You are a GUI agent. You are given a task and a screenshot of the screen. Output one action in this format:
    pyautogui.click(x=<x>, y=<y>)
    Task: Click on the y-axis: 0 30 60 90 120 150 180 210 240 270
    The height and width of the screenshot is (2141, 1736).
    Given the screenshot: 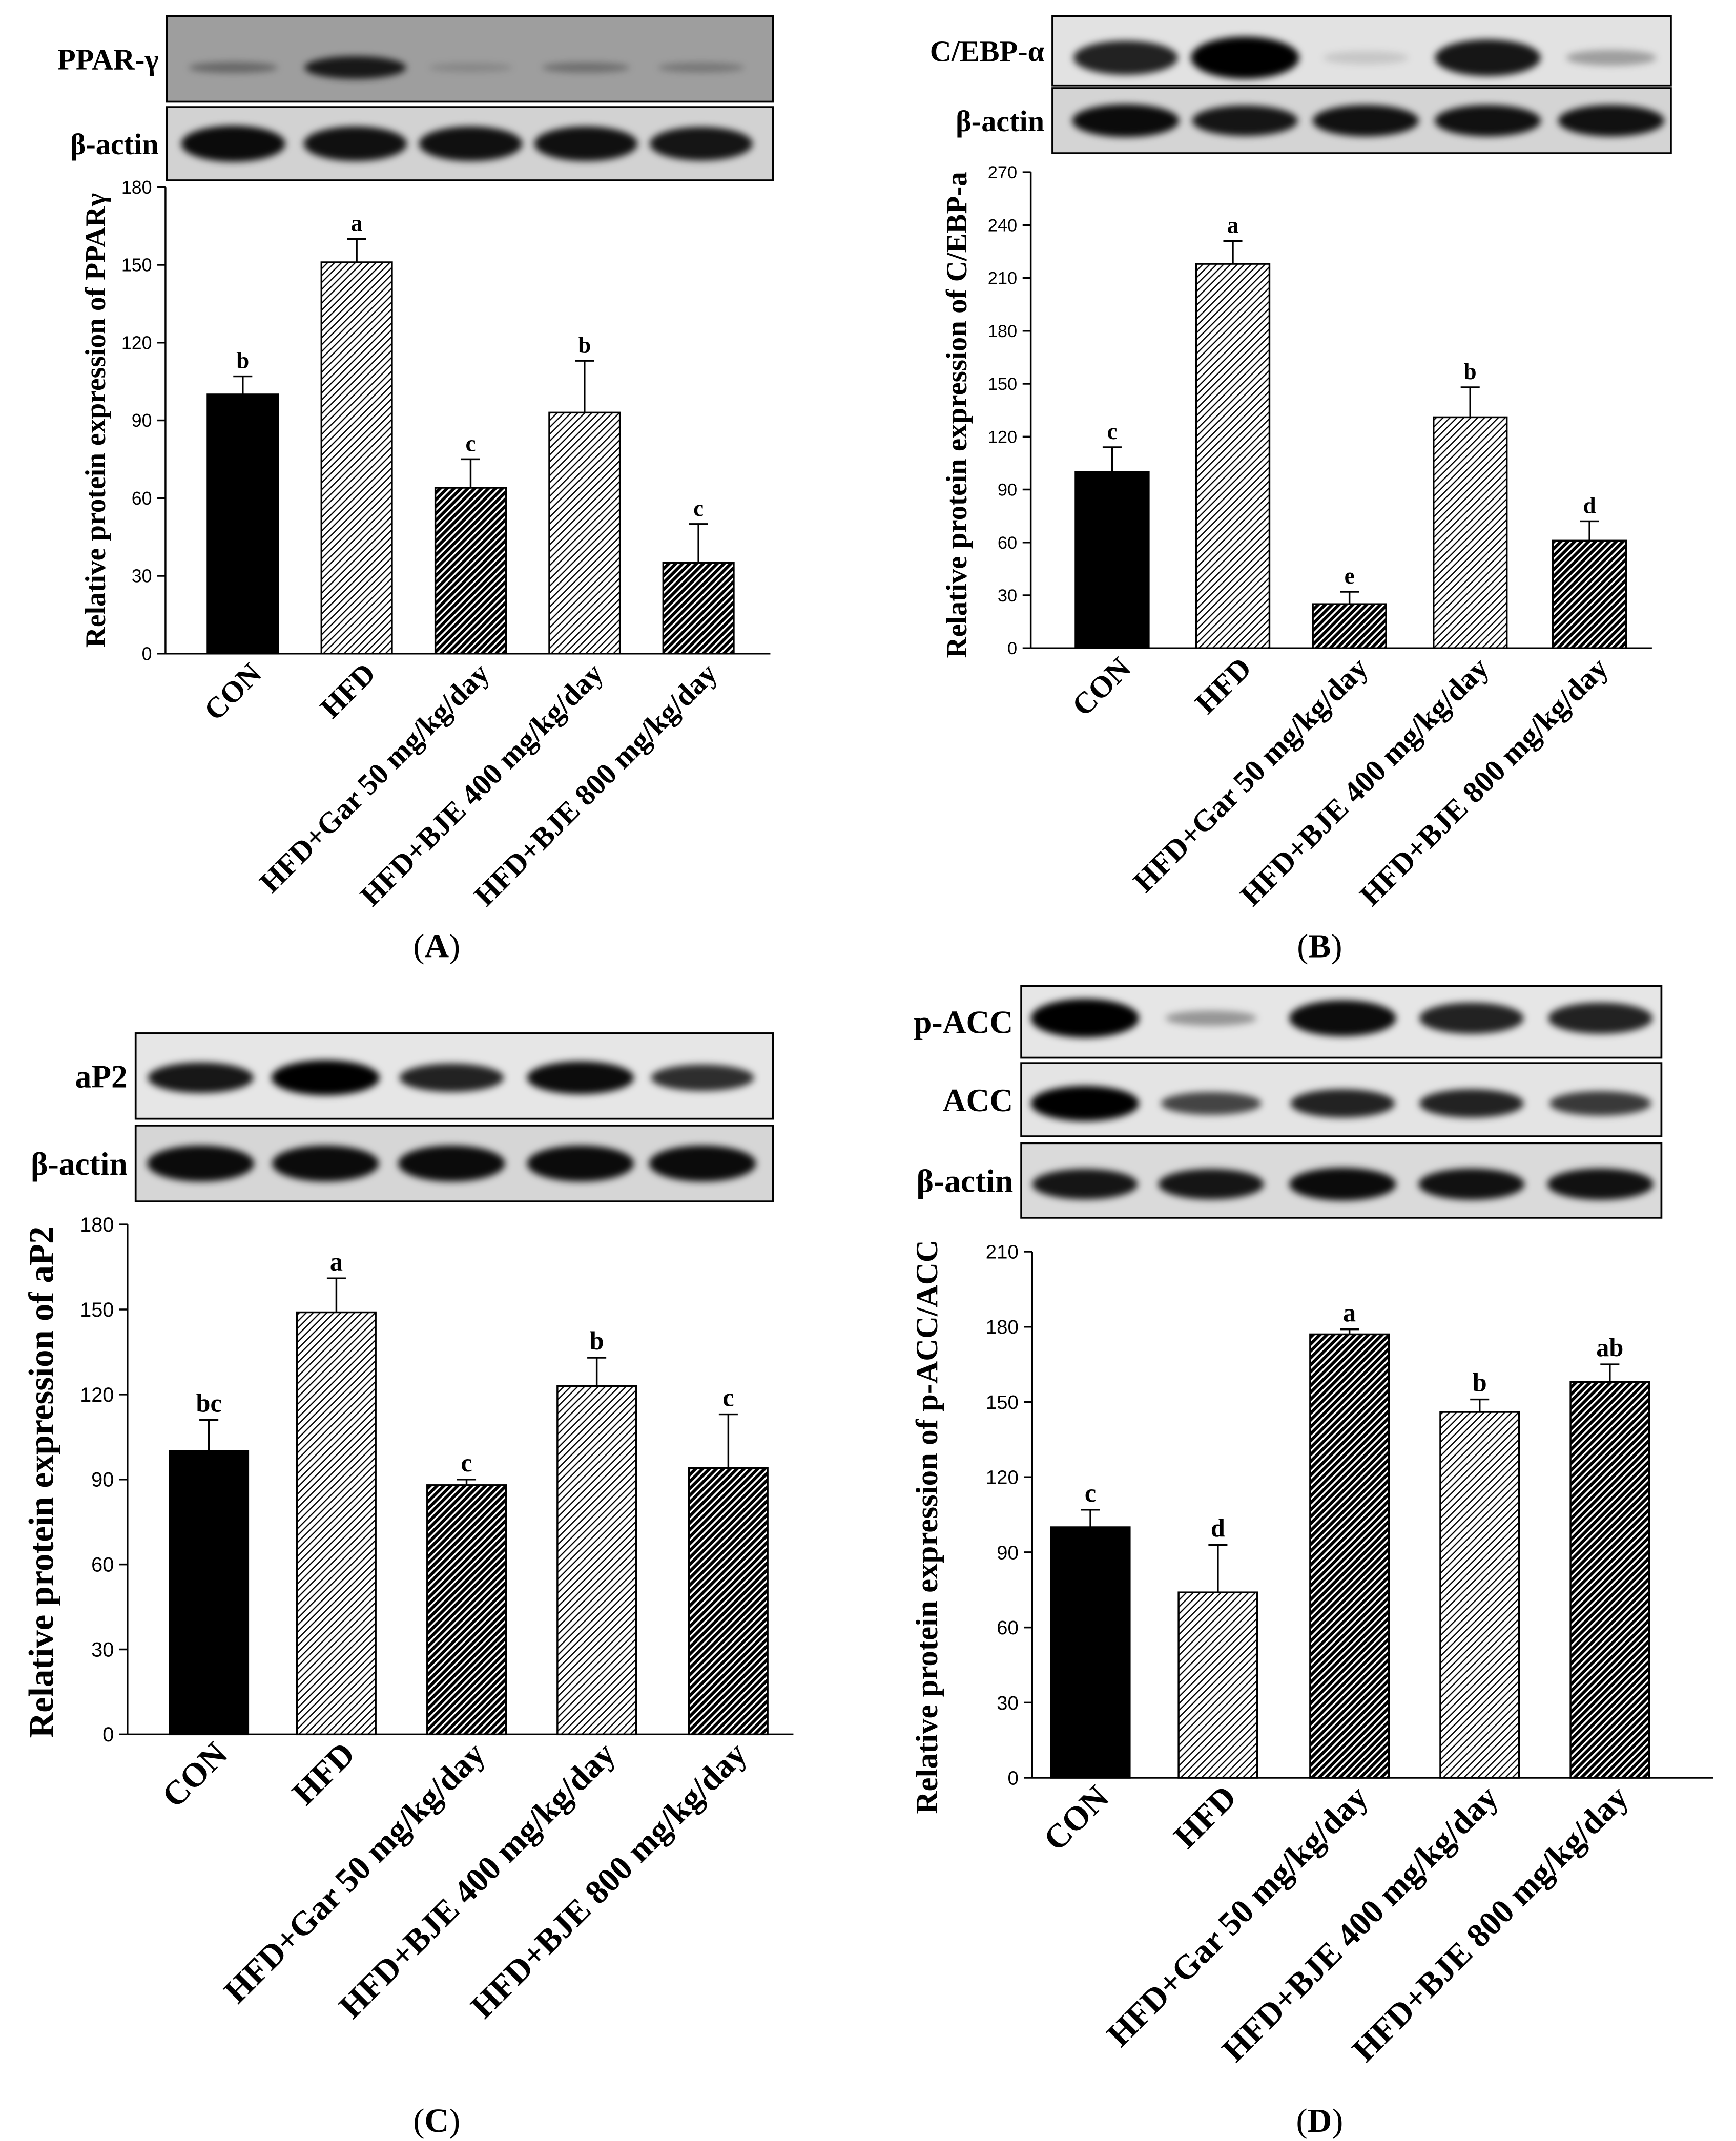 What is the action you would take?
    pyautogui.click(x=1010, y=411)
    